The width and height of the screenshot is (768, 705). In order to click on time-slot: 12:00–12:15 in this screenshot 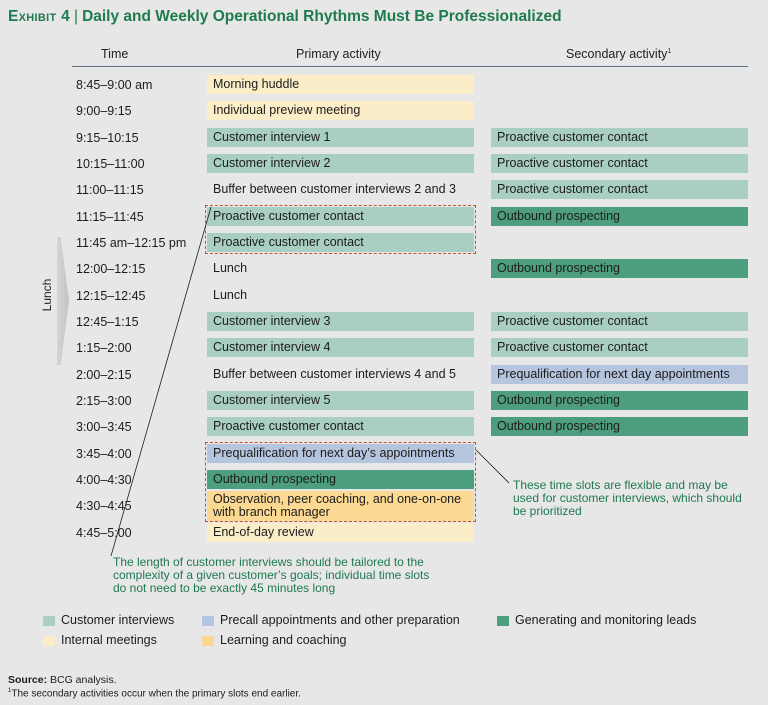, I will do `click(111, 269)`.